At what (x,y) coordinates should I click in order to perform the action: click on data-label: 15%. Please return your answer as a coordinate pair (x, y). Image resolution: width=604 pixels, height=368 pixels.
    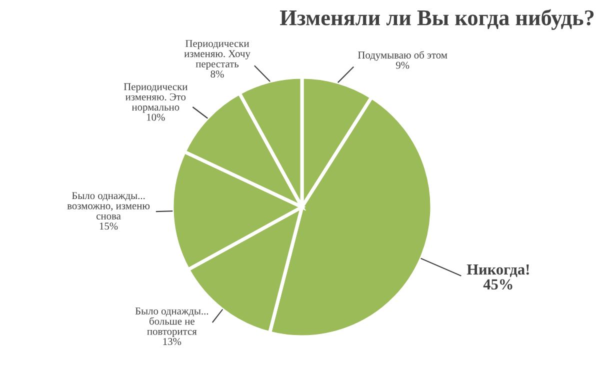
    Looking at the image, I should click on (109, 226).